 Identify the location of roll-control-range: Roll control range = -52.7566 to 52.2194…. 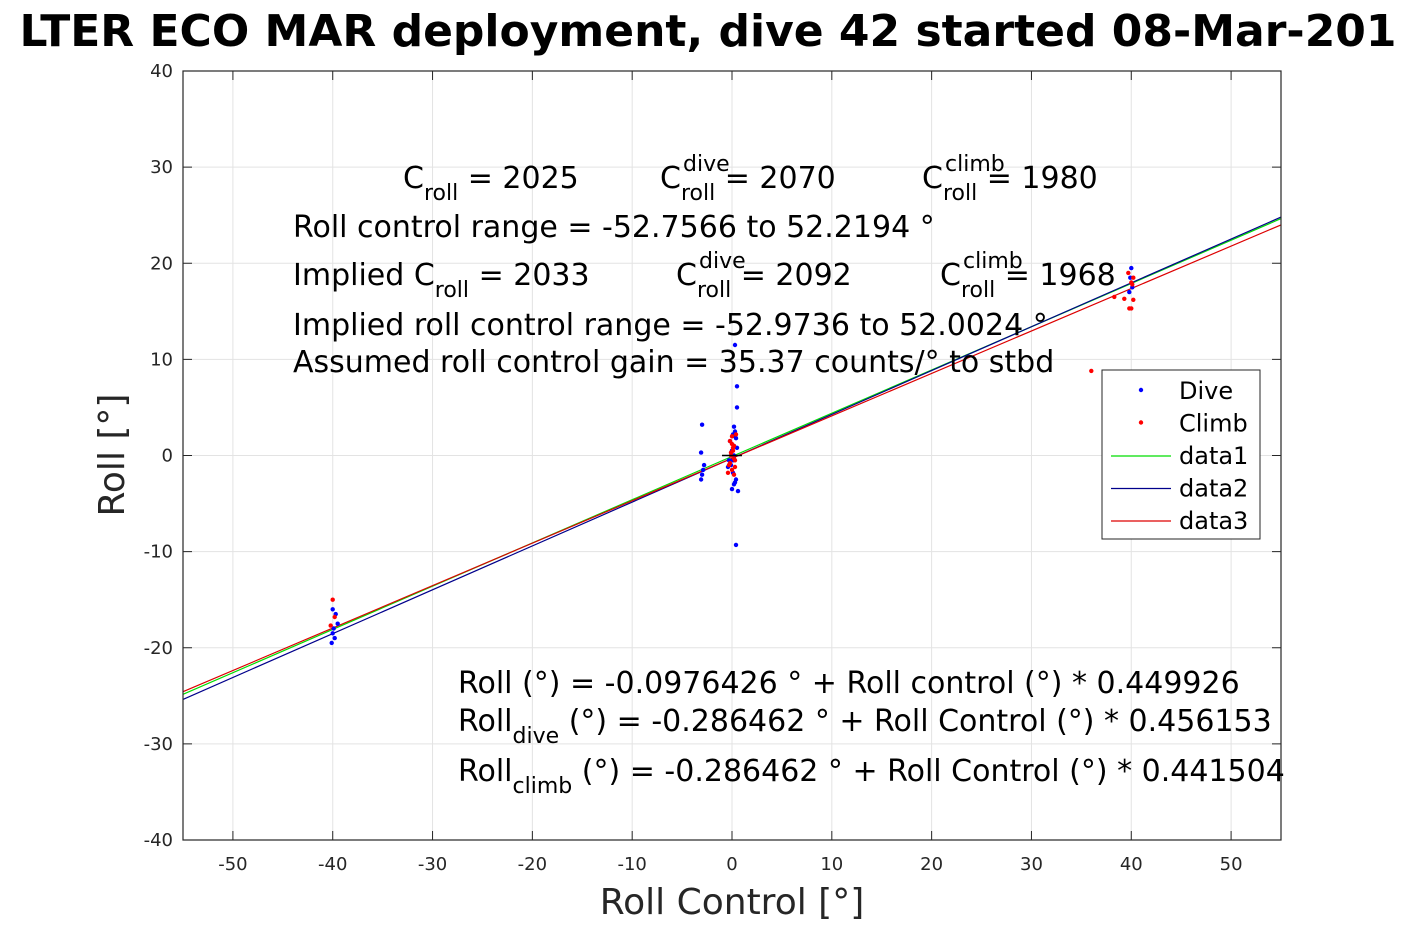
(614, 227).